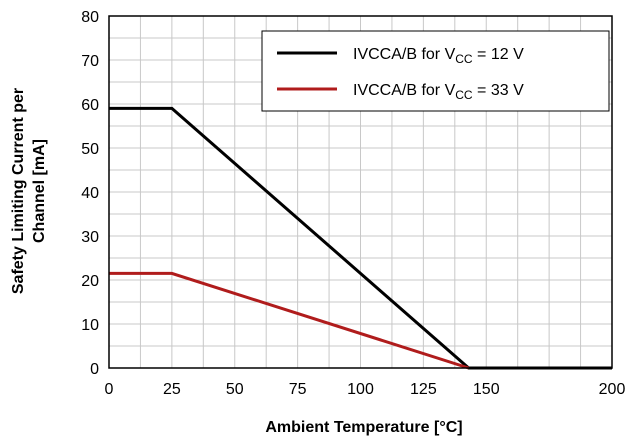  Describe the element at coordinates (90, 105) in the screenshot. I see `y-tick-label: 60` at that location.